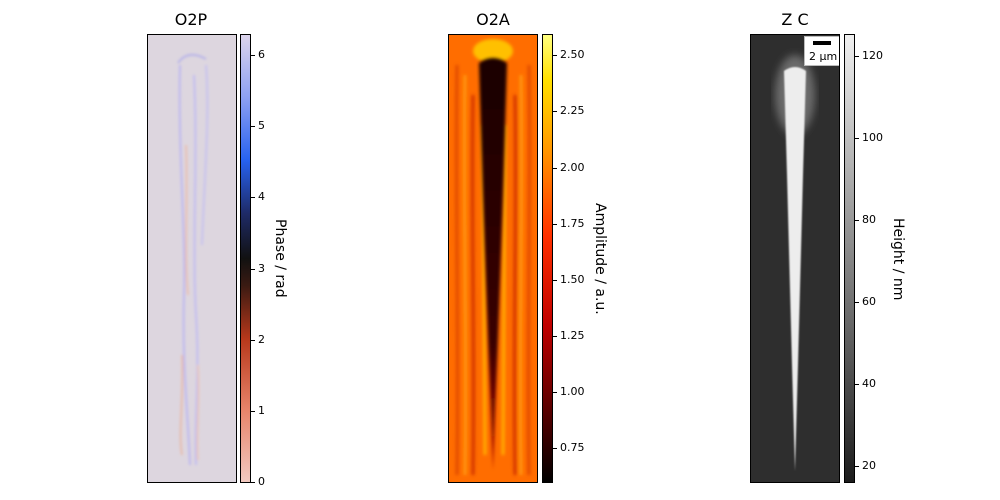 This screenshot has width=1000, height=500. I want to click on phase-colorbar-gradient, so click(245, 258).